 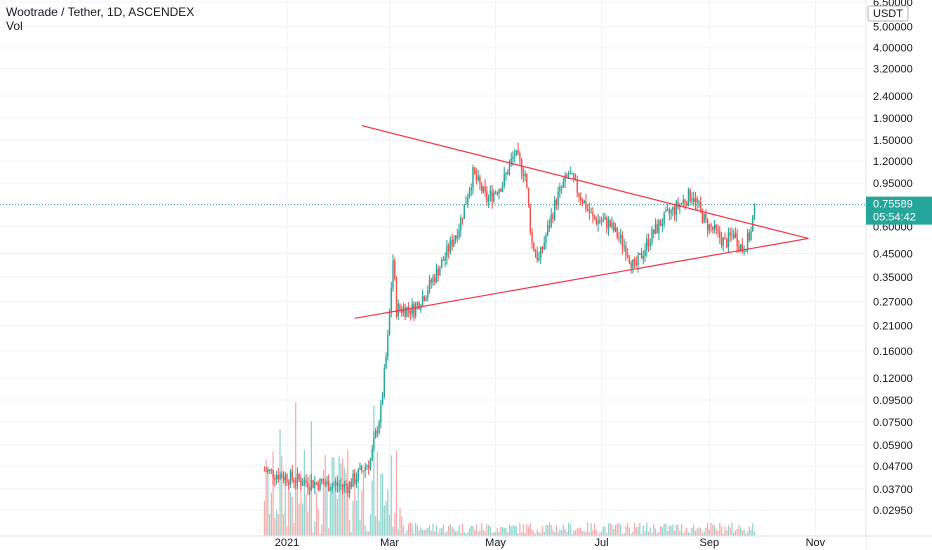 What do you see at coordinates (433, 543) in the screenshot?
I see `time-axis-bg` at bounding box center [433, 543].